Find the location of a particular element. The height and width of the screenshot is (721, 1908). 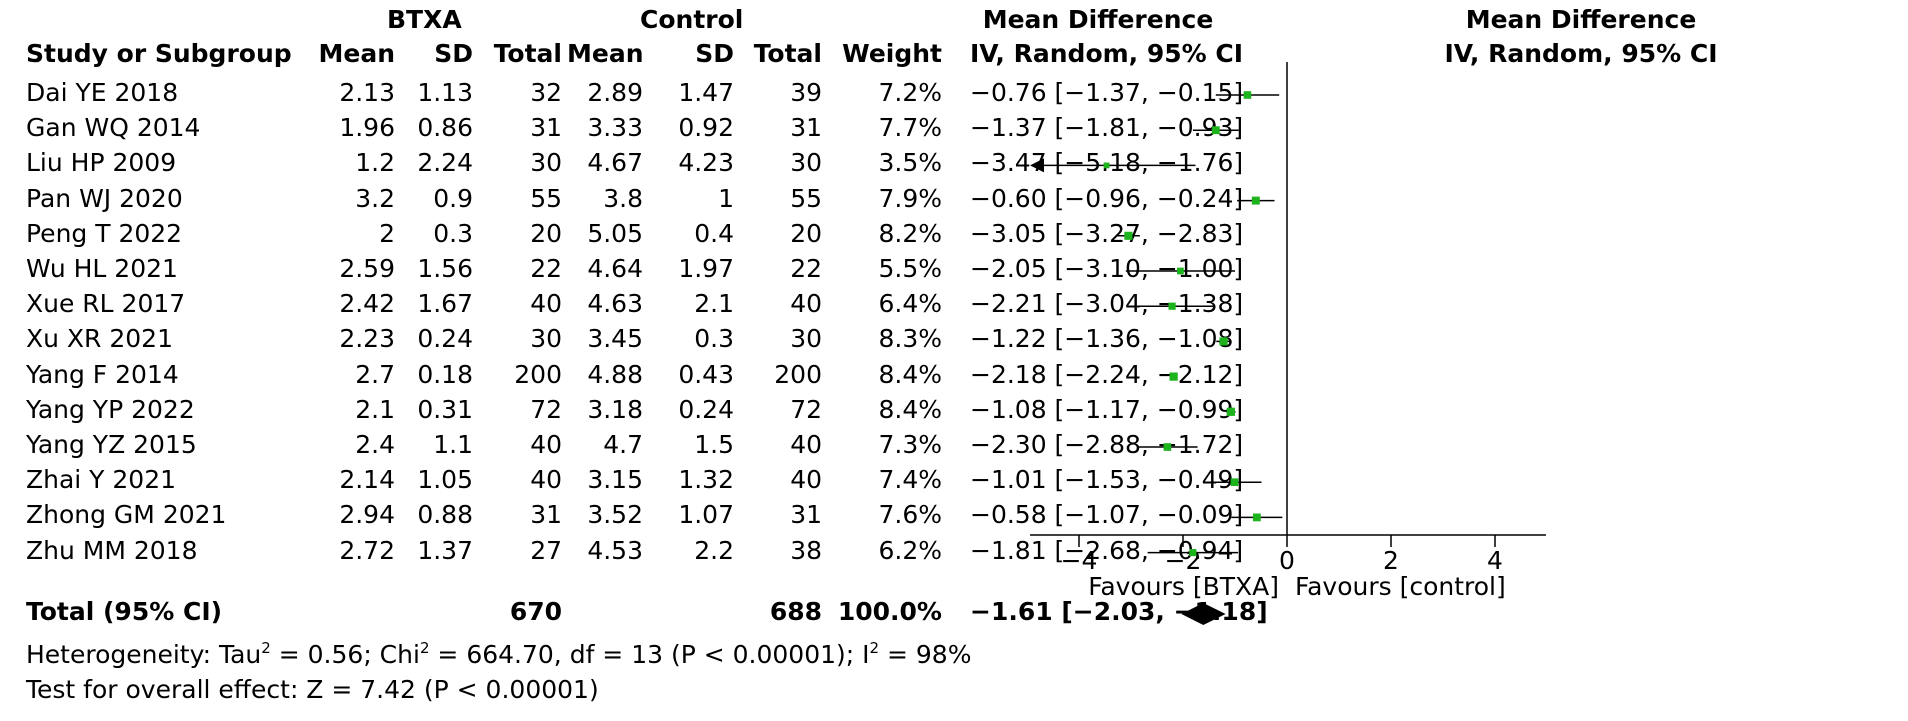

ci-text-cell: −1.22 [−1.36, −1.08] is located at coordinates (1107, 339).